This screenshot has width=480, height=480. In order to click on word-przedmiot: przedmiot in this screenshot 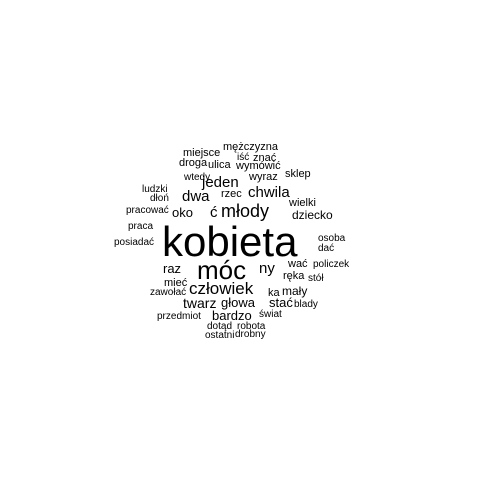, I will do `click(179, 316)`.